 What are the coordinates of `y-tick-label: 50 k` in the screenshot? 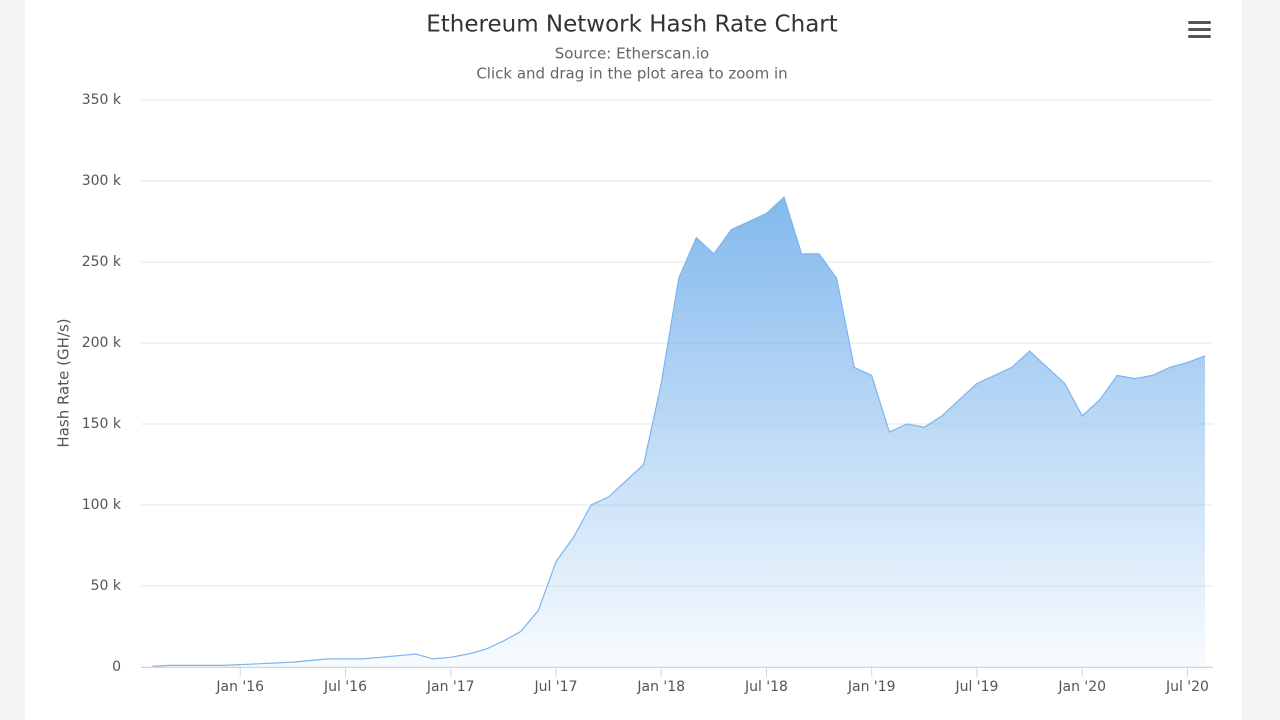 It's located at (106, 586).